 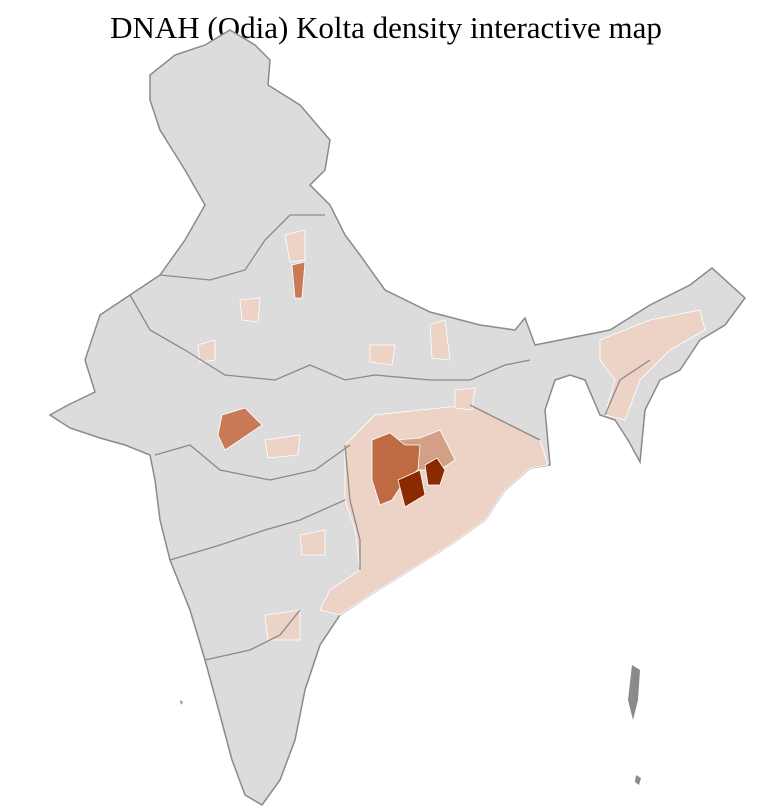 What do you see at coordinates (382, 355) in the screenshot?
I see `region-low-bihar` at bounding box center [382, 355].